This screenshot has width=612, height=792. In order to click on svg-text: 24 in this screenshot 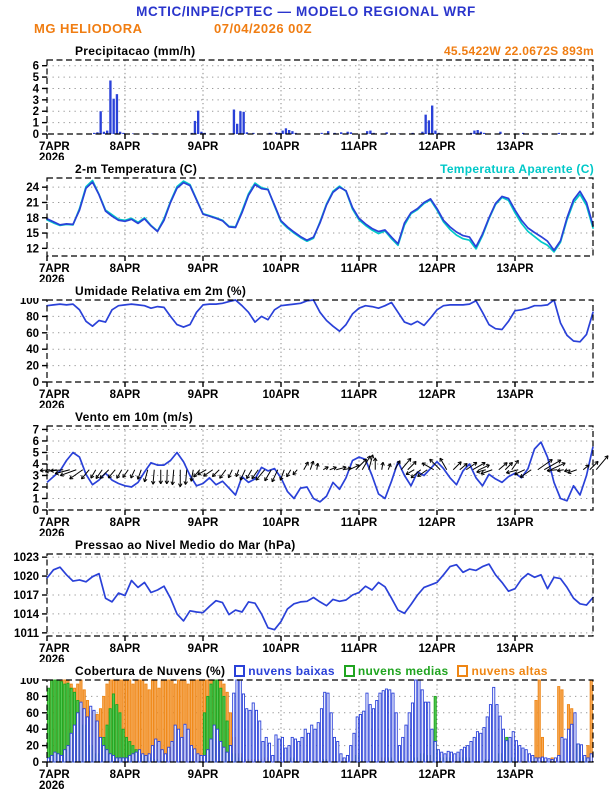, I will do `click(32, 188)`.